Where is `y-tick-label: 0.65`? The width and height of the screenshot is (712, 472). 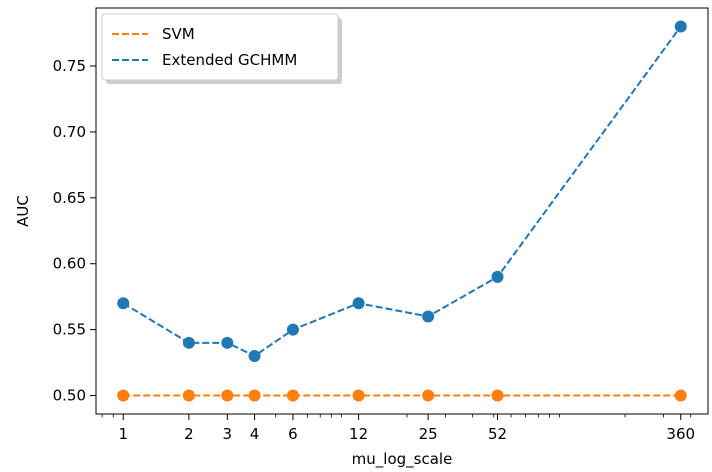
y-tick-label: 0.65 is located at coordinates (69, 198).